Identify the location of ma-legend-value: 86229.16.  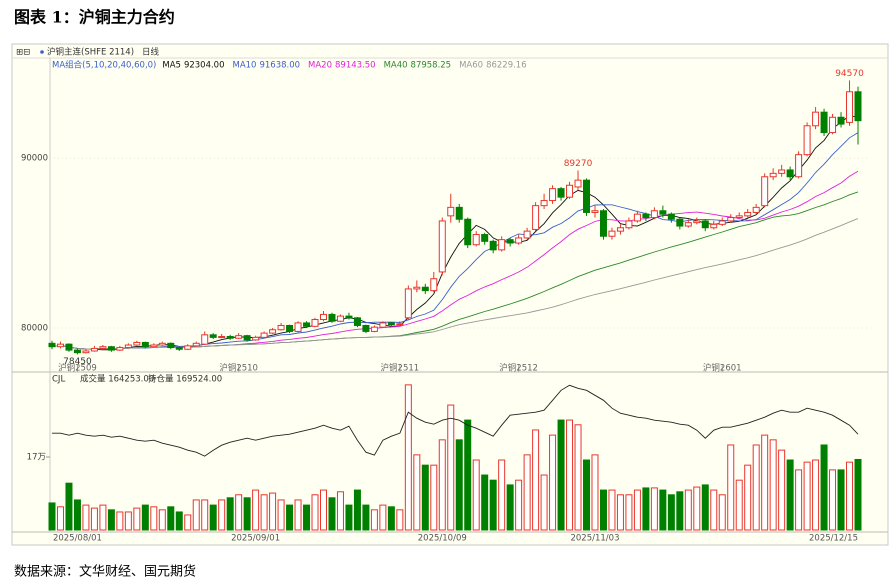
(506, 66).